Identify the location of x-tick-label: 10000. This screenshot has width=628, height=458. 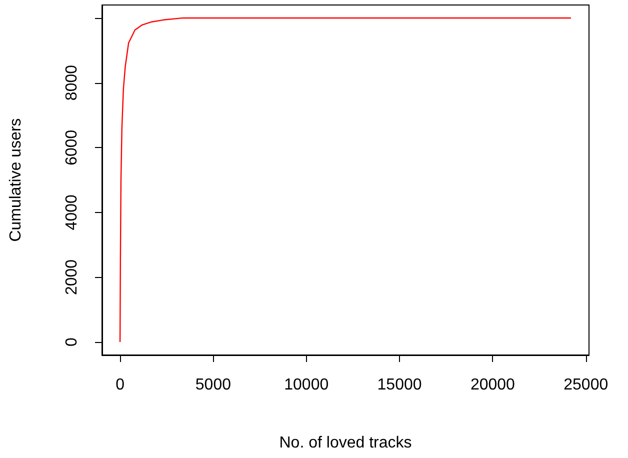
(306, 385).